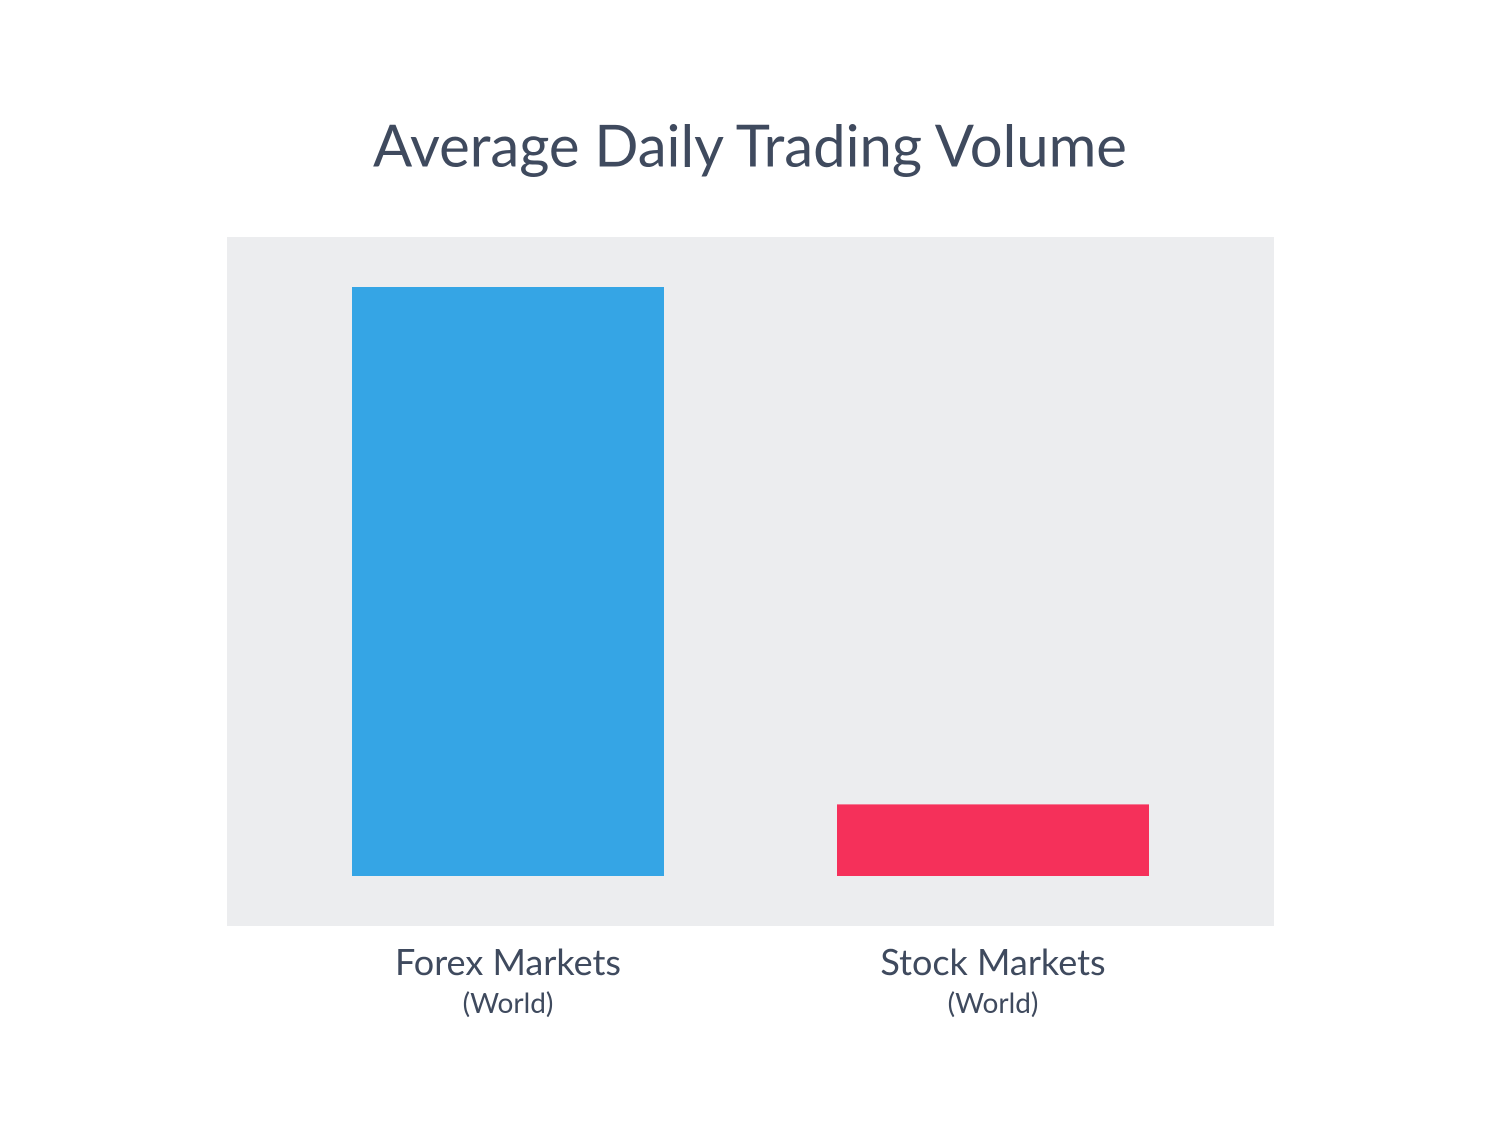  What do you see at coordinates (750, 145) in the screenshot?
I see `chart-title: Average Daily Trading Volume` at bounding box center [750, 145].